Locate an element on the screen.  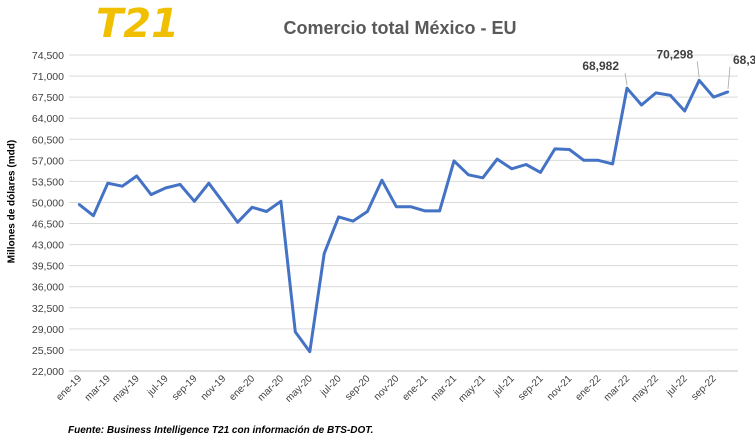
y-tick-label: 67,500 is located at coordinates (48, 98).